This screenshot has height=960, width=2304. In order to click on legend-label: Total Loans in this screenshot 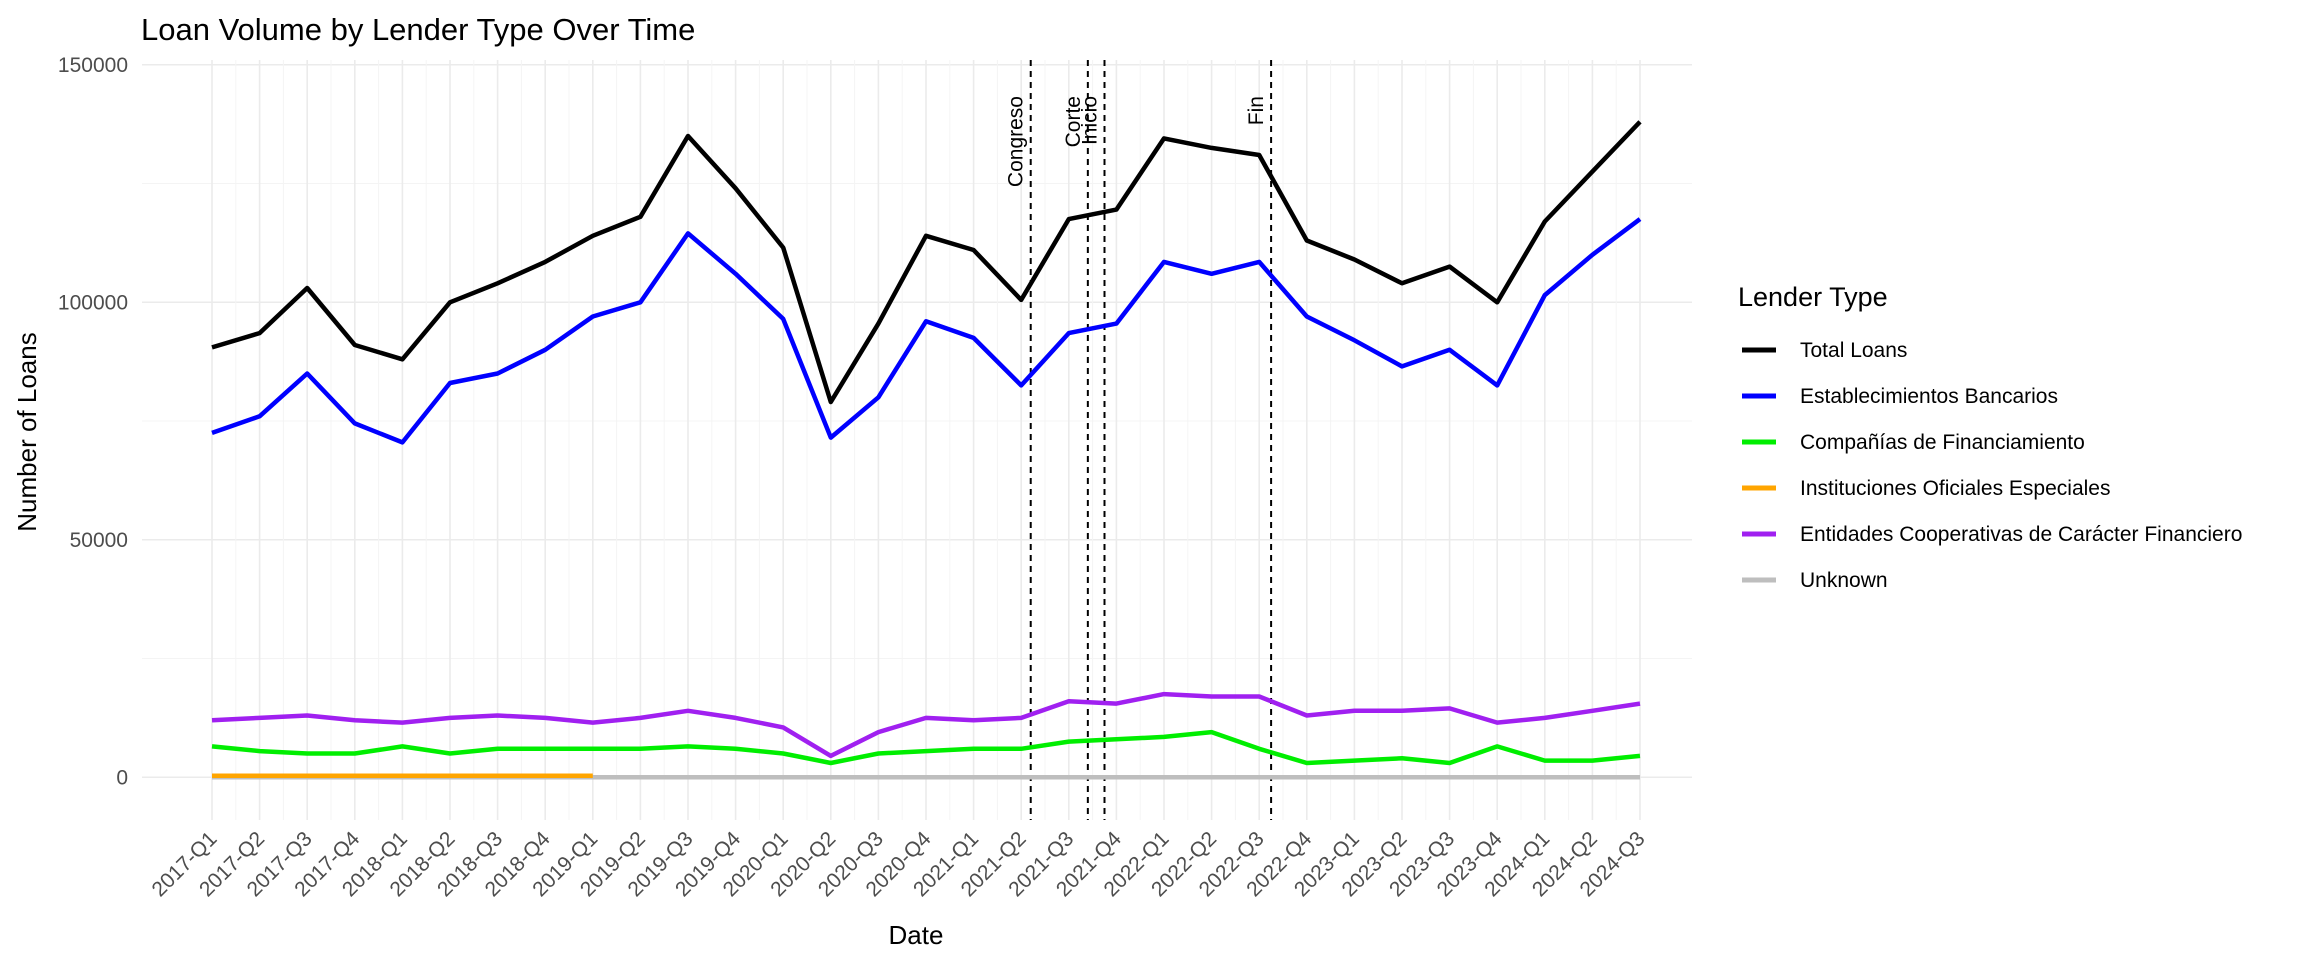, I will do `click(1853, 350)`.